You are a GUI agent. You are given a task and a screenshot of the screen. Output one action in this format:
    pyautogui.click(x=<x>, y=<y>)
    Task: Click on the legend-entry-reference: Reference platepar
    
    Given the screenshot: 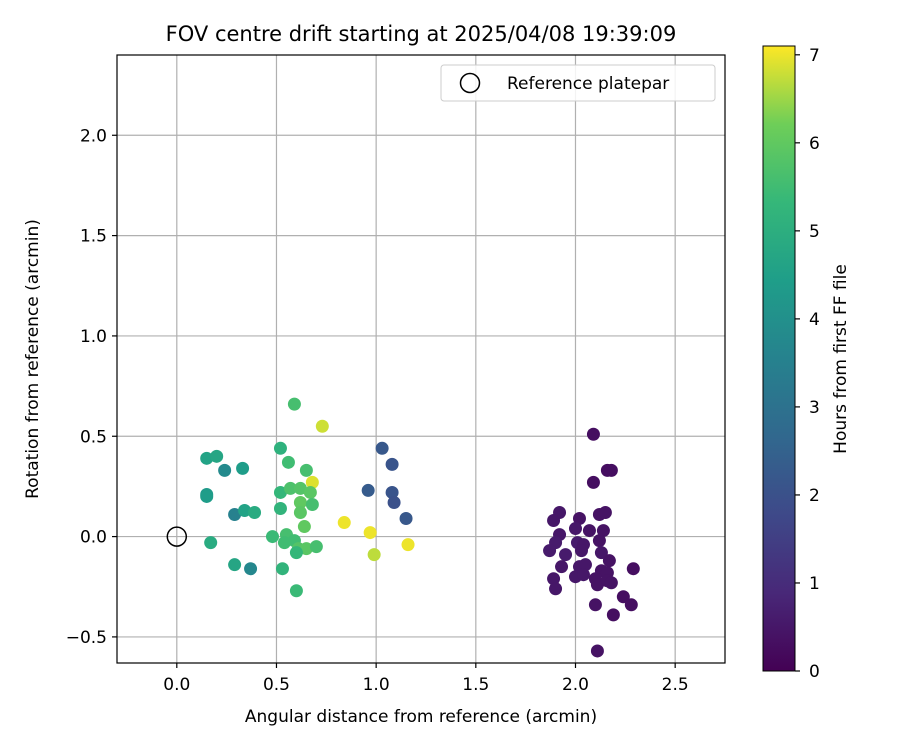 What is the action you would take?
    pyautogui.click(x=588, y=84)
    